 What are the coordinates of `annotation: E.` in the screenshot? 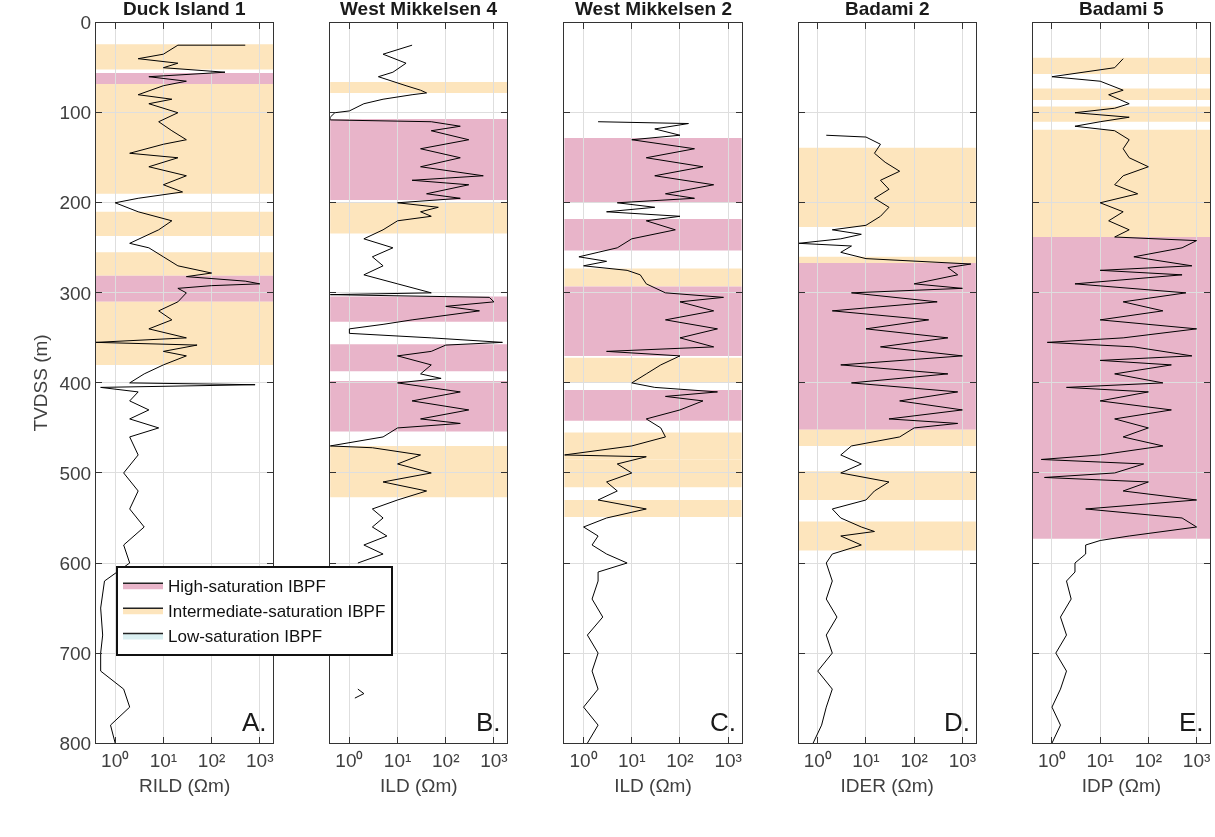 It's located at (1191, 722).